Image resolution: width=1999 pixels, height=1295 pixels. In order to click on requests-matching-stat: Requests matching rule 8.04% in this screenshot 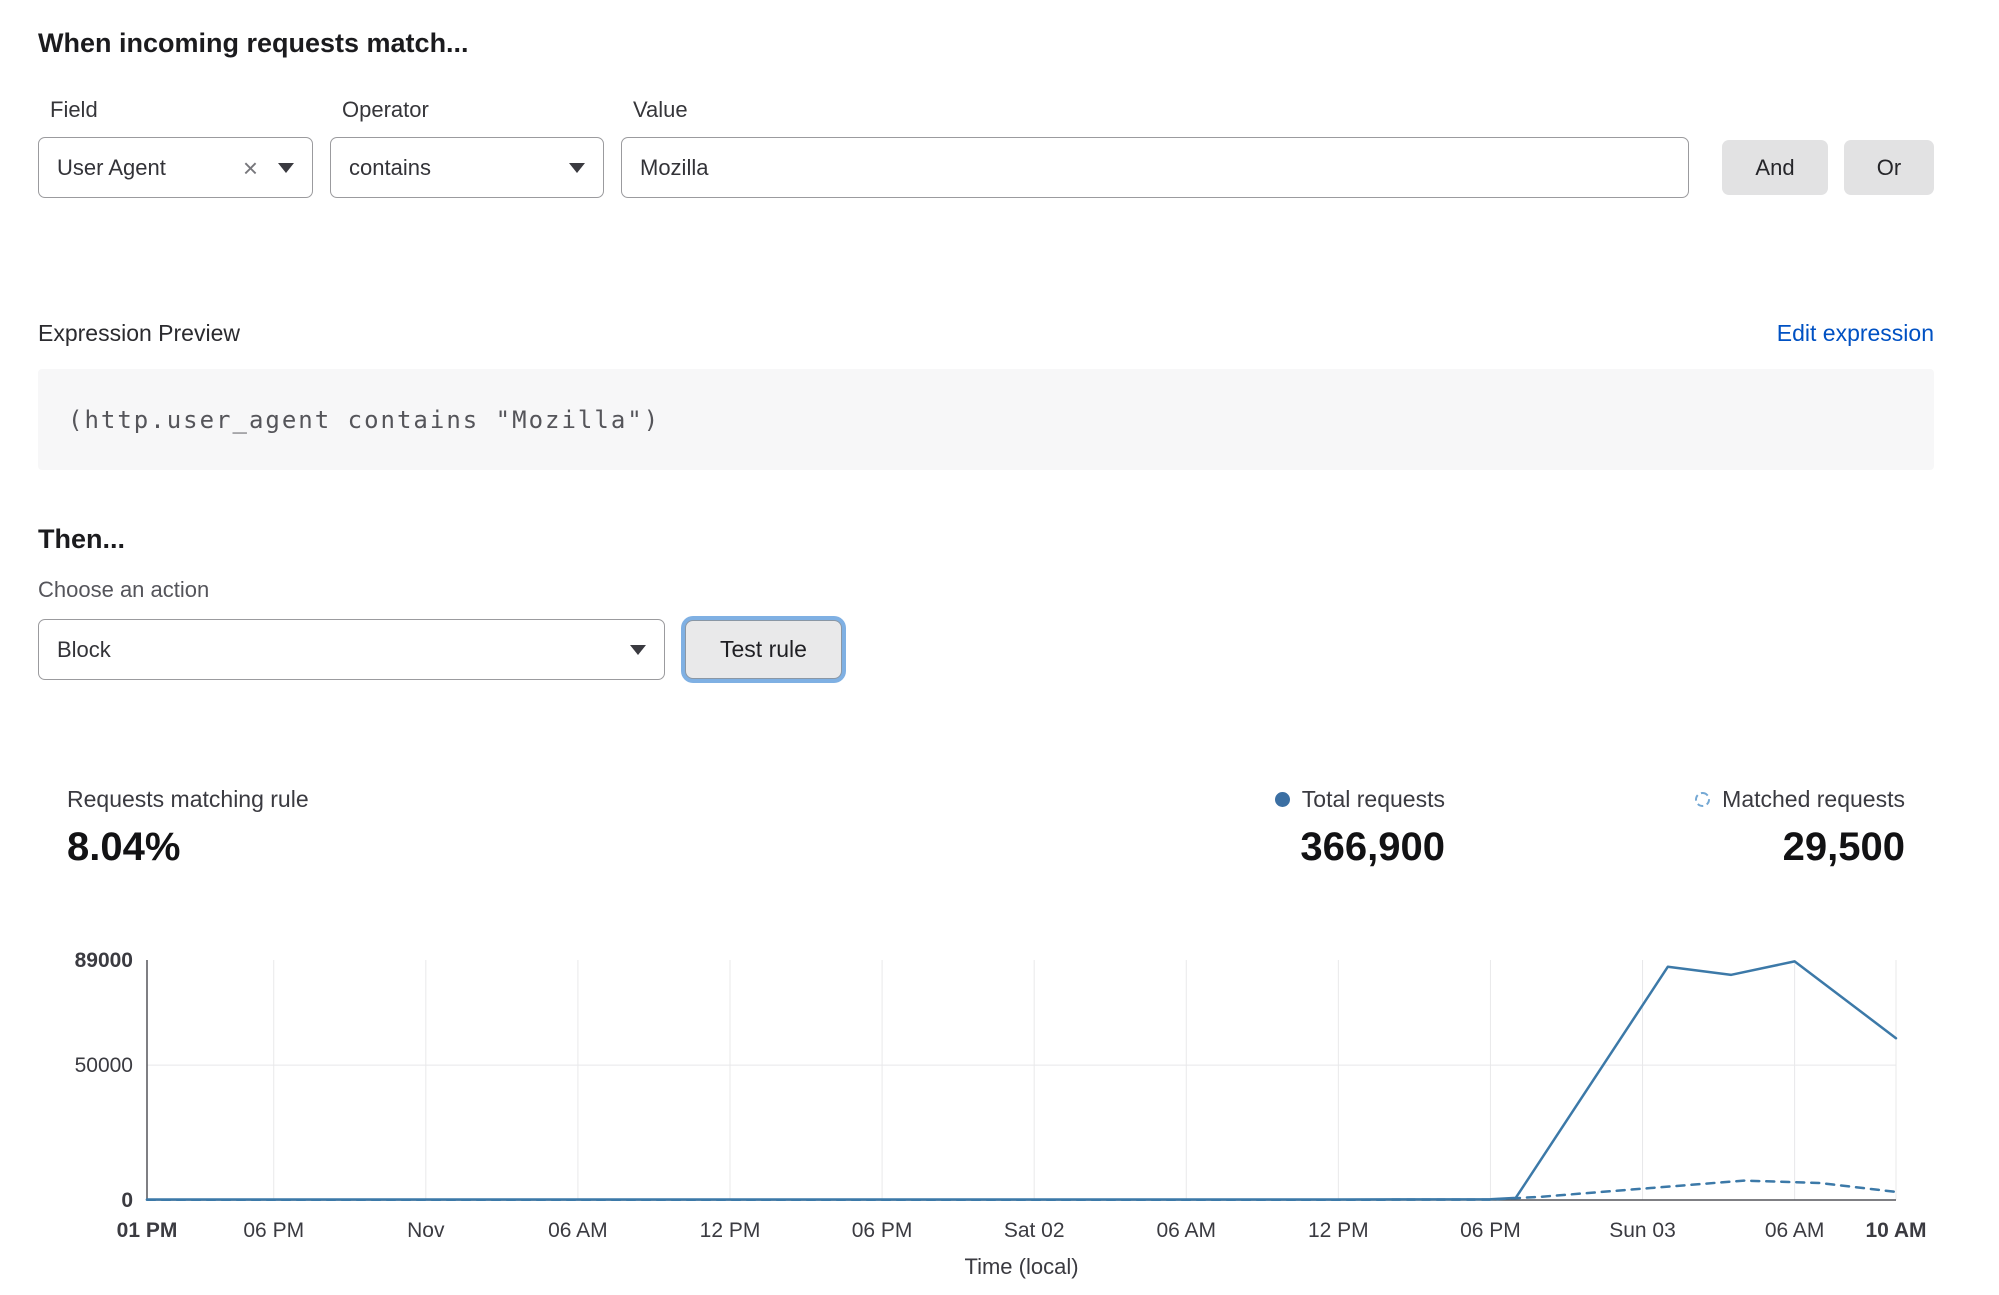, I will do `click(188, 828)`.